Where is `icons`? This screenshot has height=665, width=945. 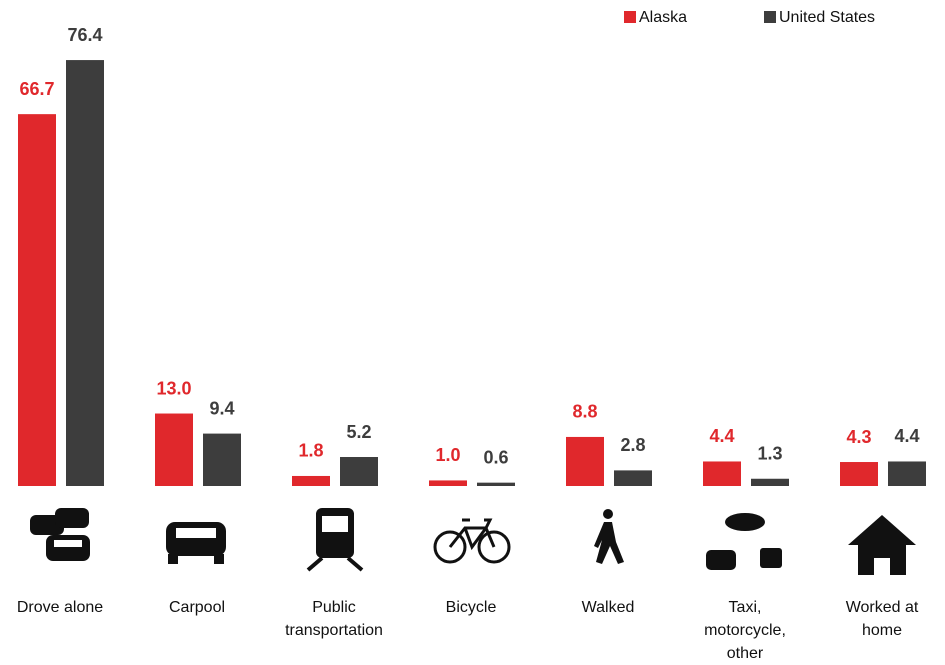 icons is located at coordinates (473, 541).